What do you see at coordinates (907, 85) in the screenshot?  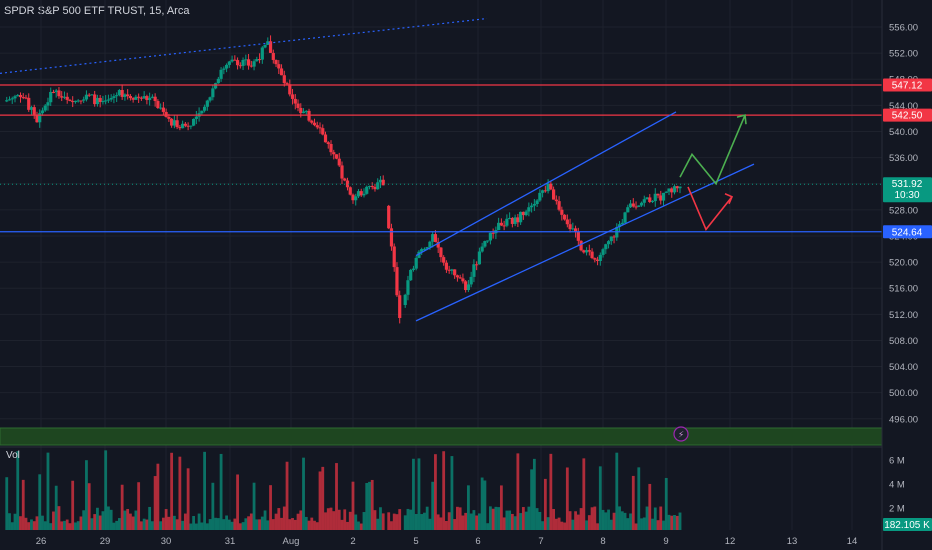 I see `level-label-text: 547.12` at bounding box center [907, 85].